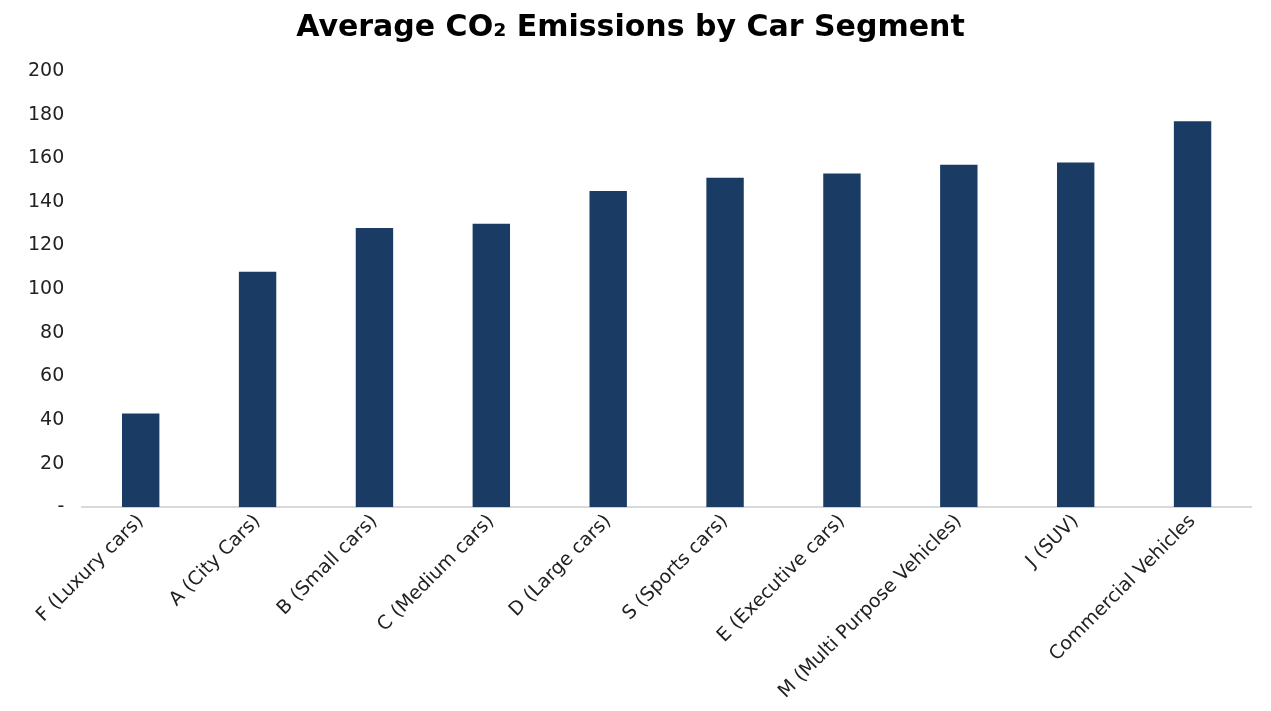 This screenshot has width=1271, height=711. Describe the element at coordinates (61, 505) in the screenshot. I see `y-tick-label: -` at that location.